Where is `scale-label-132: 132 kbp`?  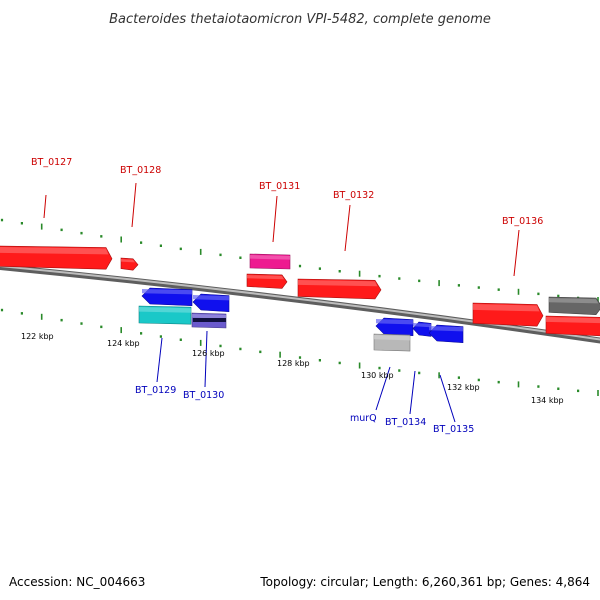
scale-label-132: 132 kbp is located at coordinates (463, 387).